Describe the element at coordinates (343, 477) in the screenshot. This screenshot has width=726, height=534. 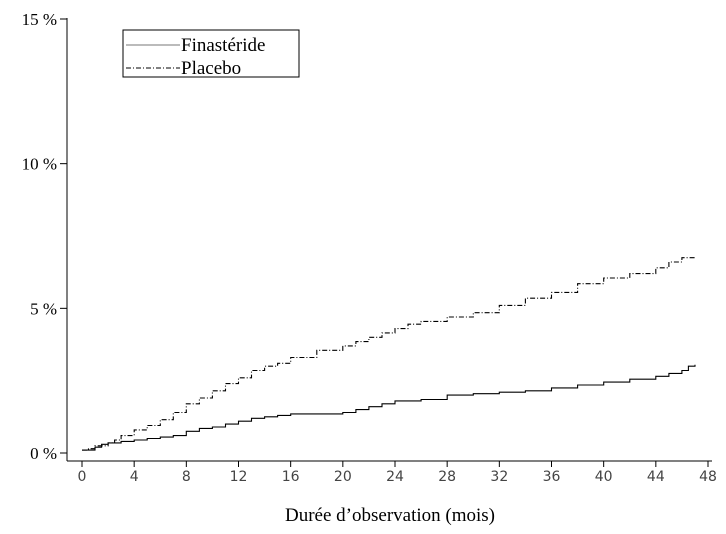
I see `x-tick-label: 20` at that location.